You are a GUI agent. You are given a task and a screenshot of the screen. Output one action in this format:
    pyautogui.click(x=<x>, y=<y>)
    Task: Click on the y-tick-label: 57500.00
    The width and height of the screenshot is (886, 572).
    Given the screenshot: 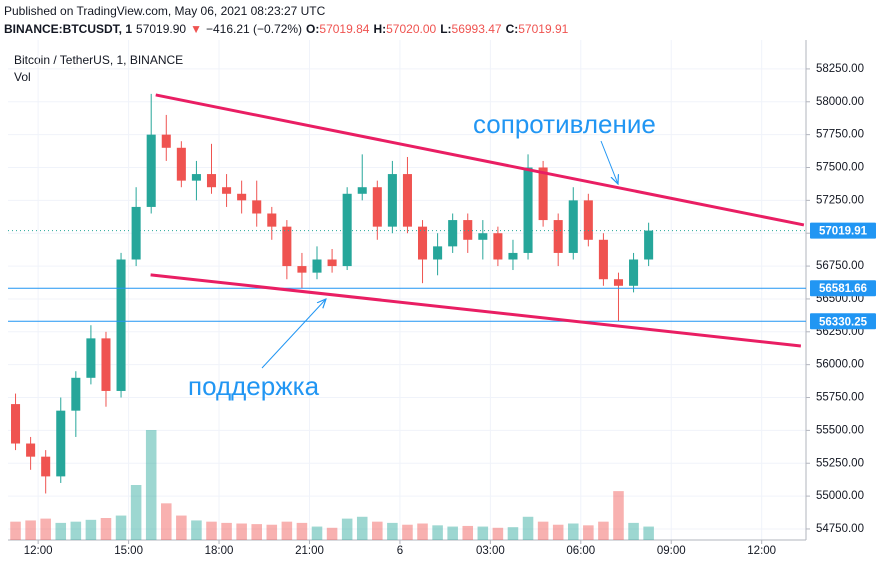 What is the action you would take?
    pyautogui.click(x=840, y=168)
    